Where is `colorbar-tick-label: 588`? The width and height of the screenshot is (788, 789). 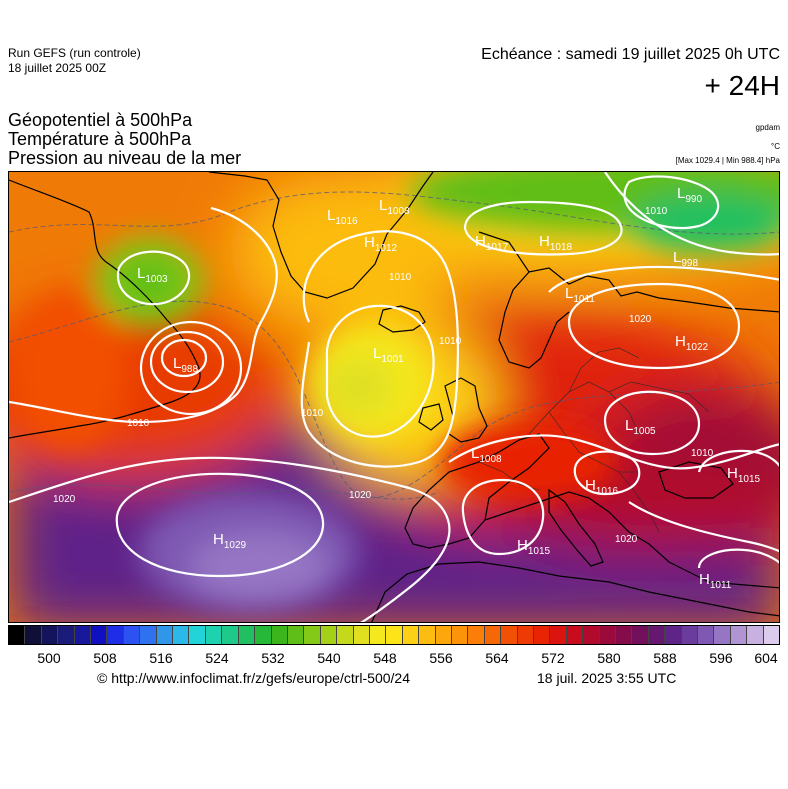 colorbar-tick-label: 588 is located at coordinates (665, 658).